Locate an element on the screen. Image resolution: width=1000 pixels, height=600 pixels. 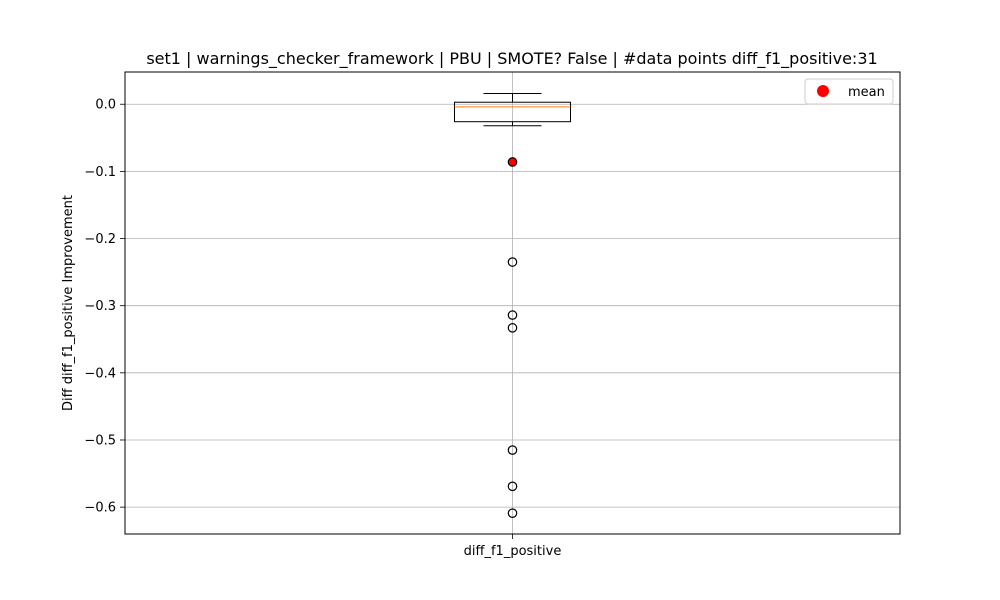
y-axis-label: Diff diff_f1_positive Improvement is located at coordinates (68, 303).